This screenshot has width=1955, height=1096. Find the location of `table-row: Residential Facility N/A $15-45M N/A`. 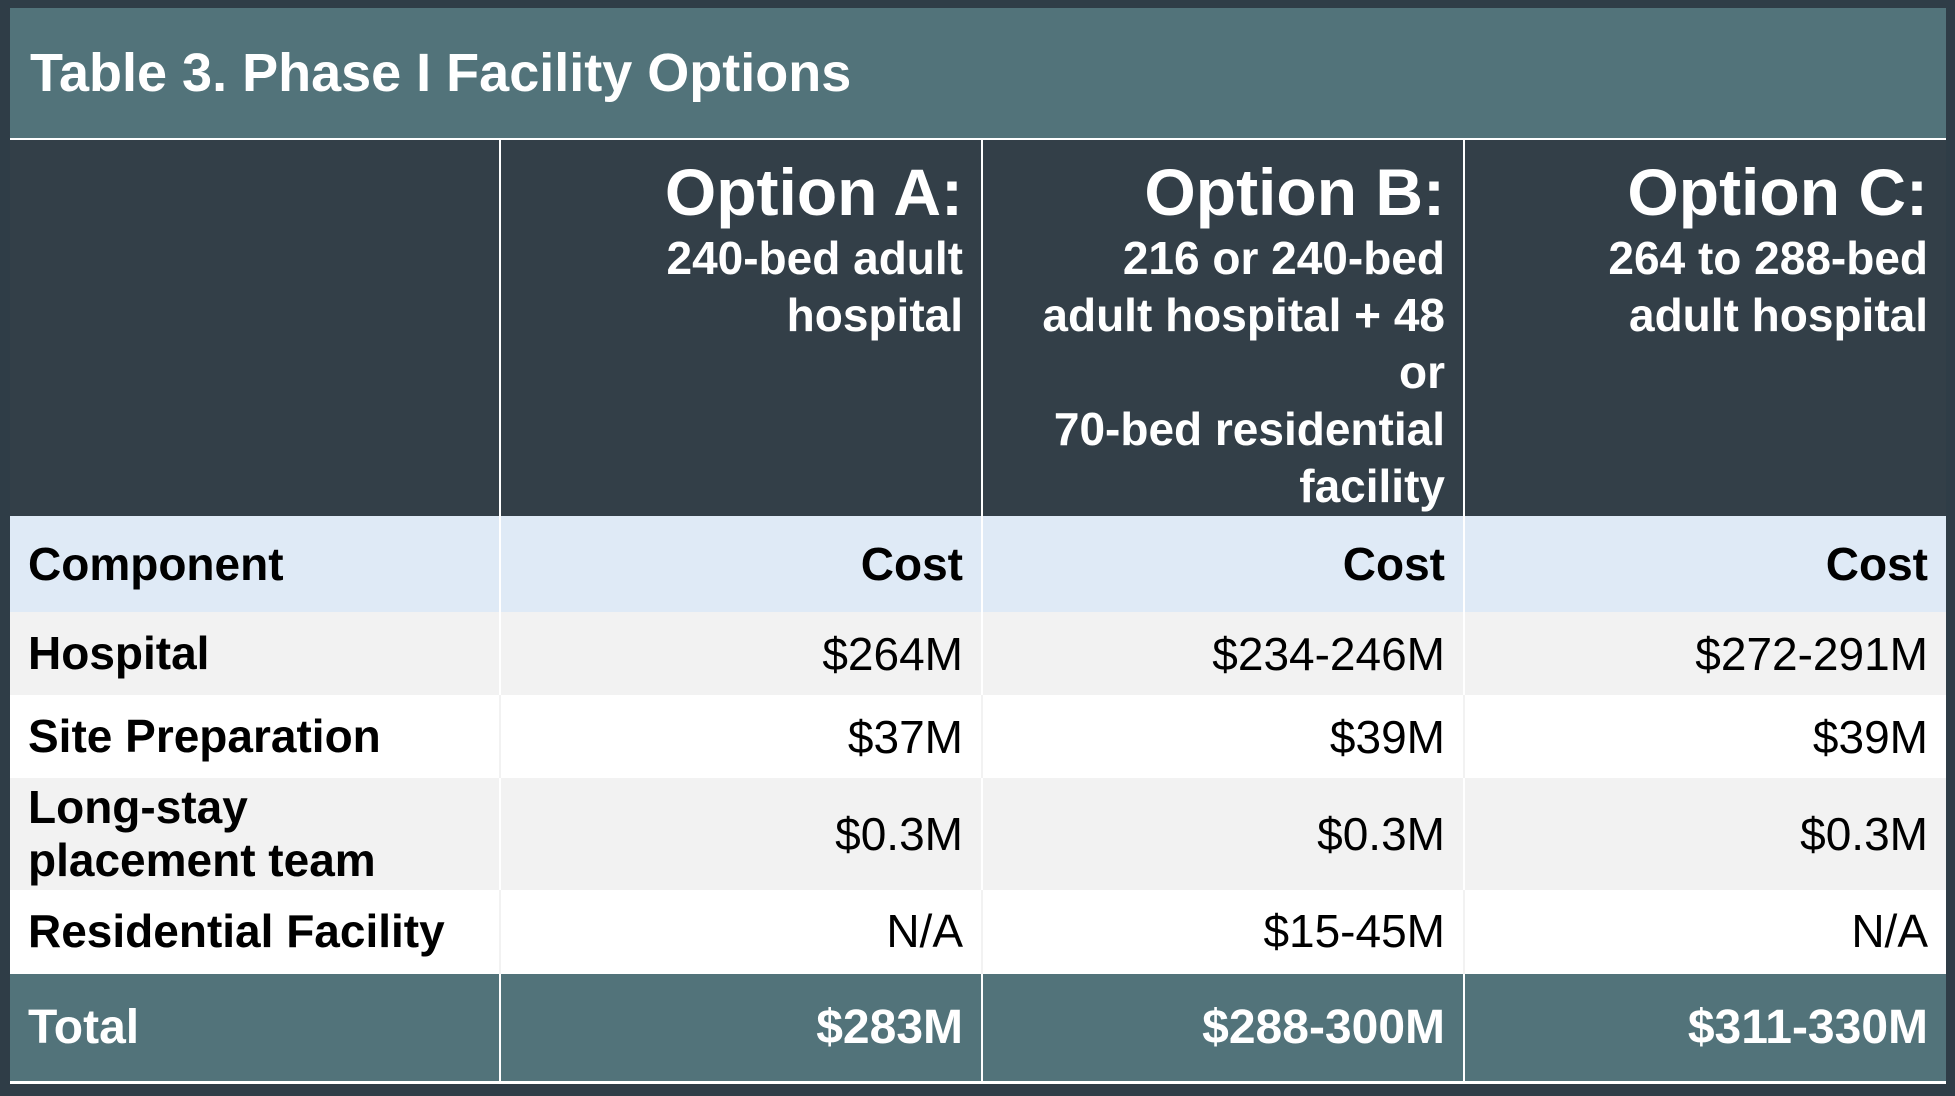

table-row: Residential Facility N/A $15-45M N/A is located at coordinates (978, 931).